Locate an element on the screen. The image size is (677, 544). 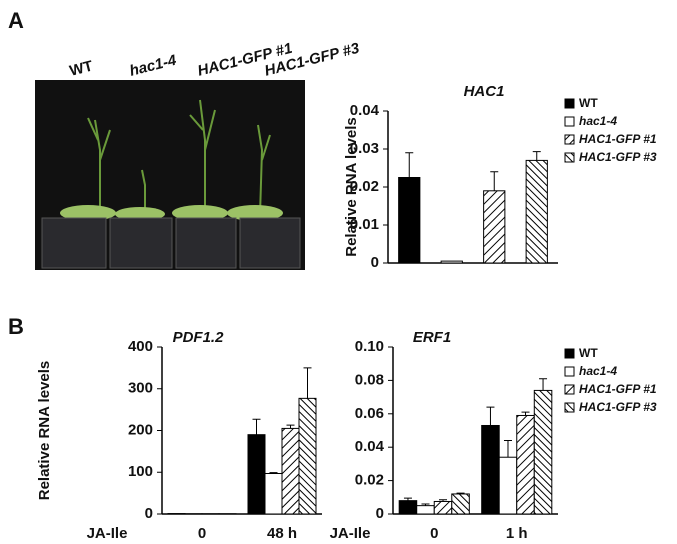
plant-photo is located at coordinates (170, 175).